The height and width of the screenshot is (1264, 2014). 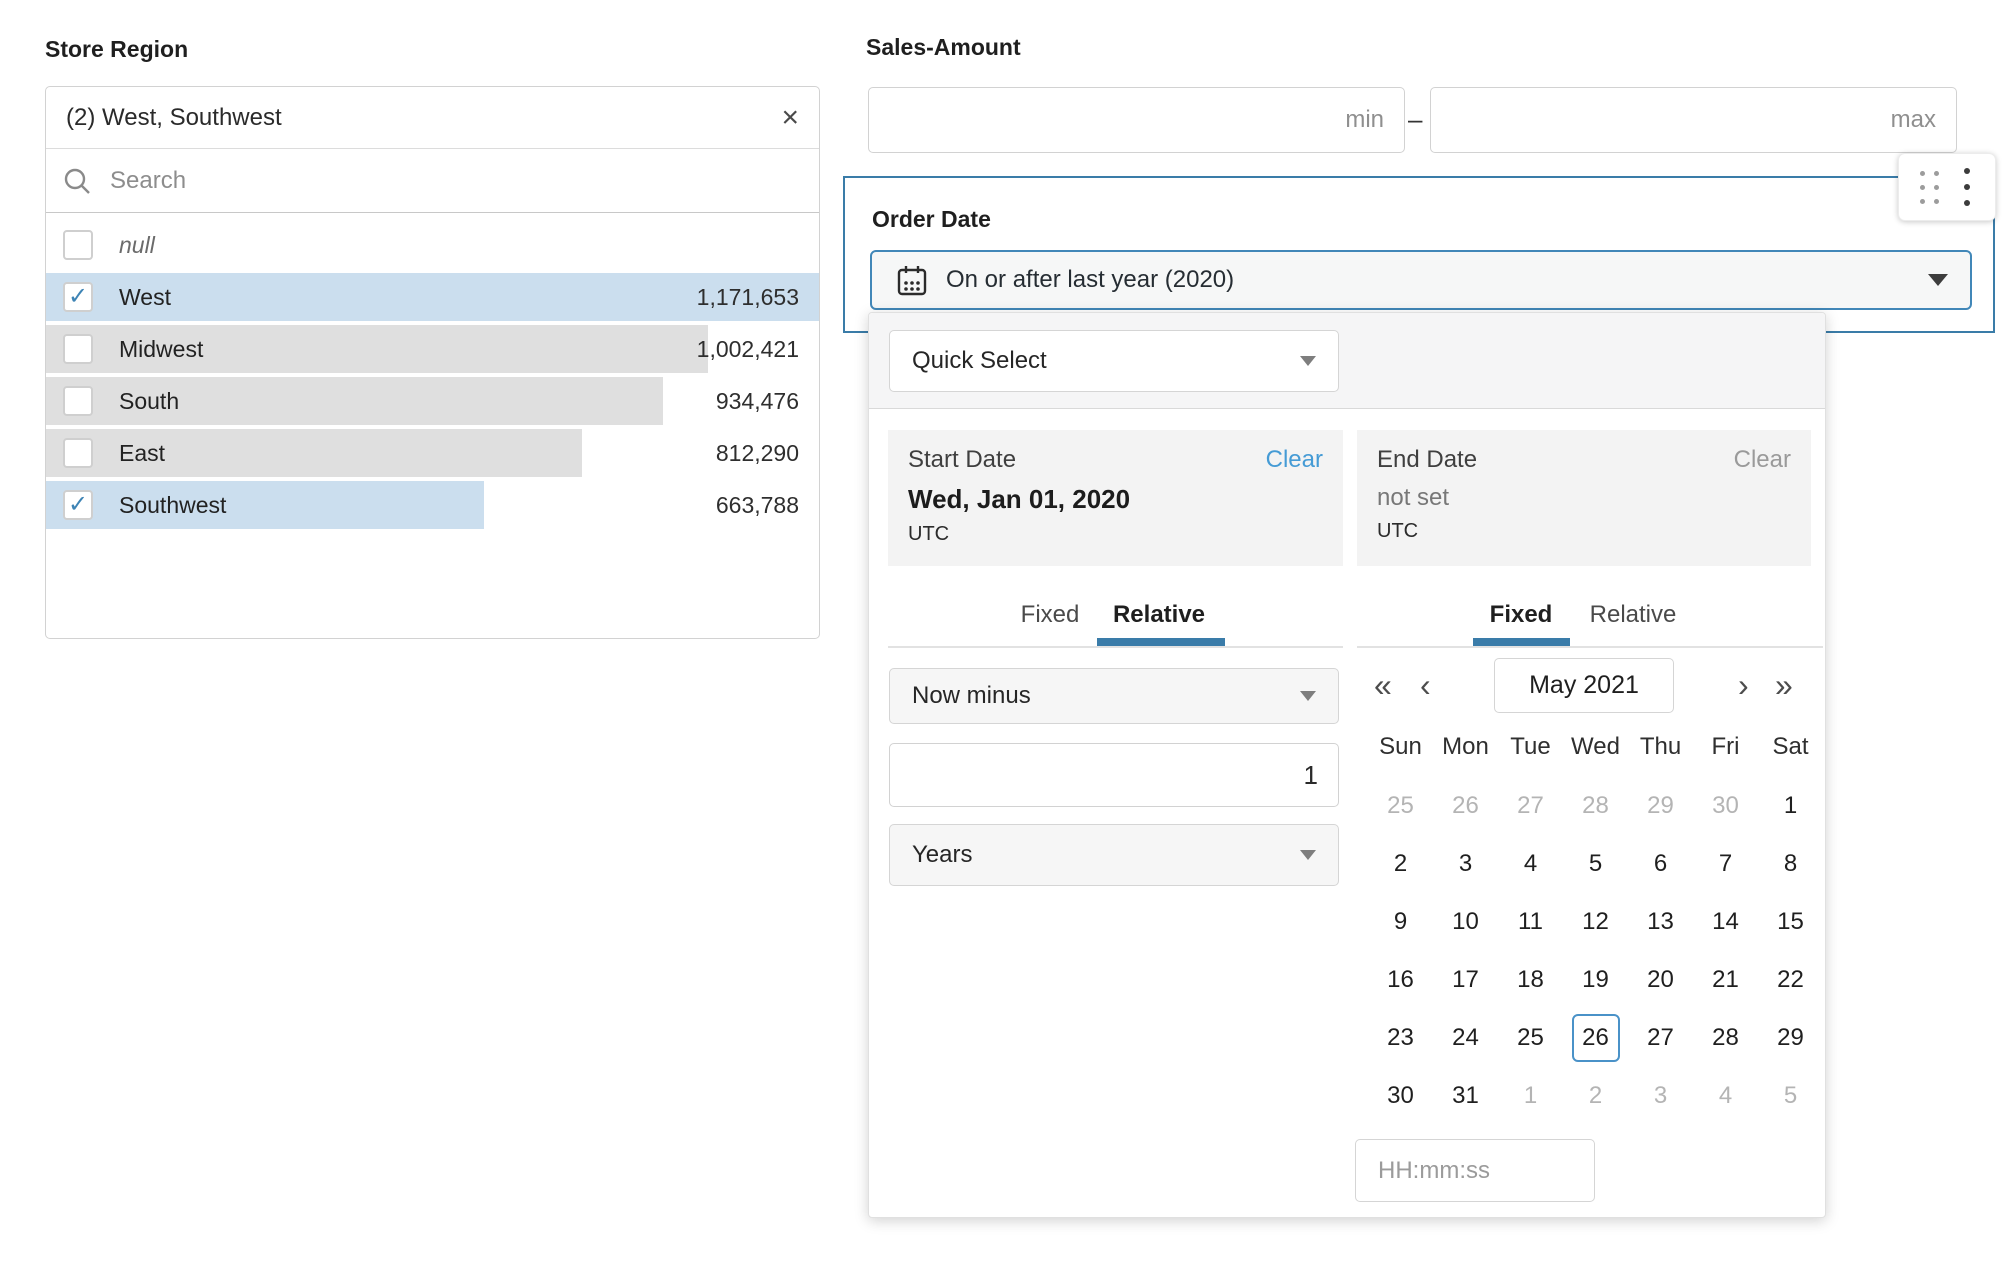 What do you see at coordinates (1465, 746) in the screenshot?
I see `weekday-header: Mon` at bounding box center [1465, 746].